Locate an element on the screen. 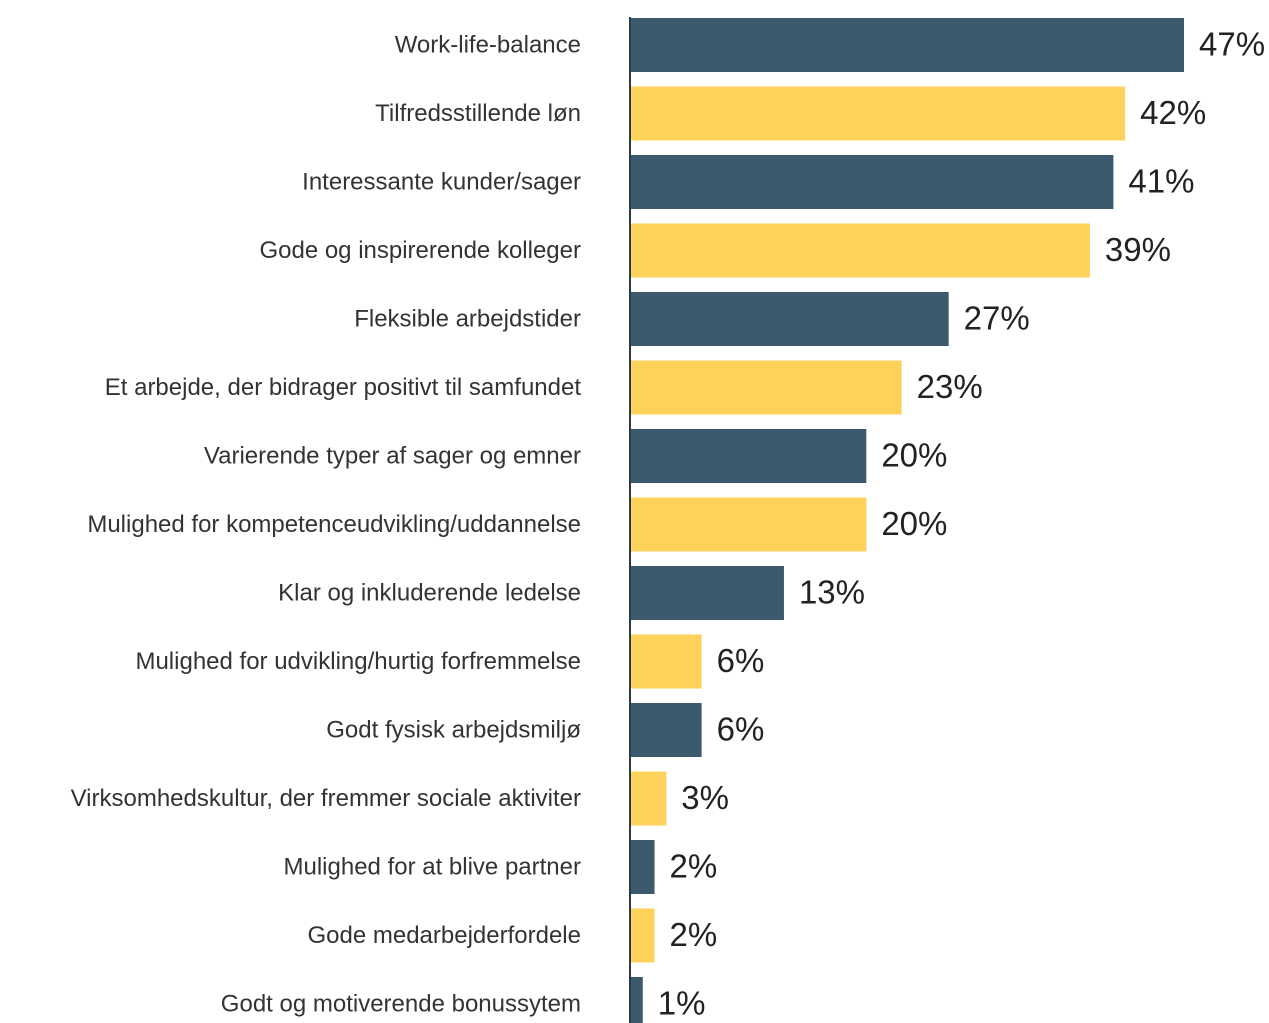 This screenshot has width=1269, height=1023. category-label: Varierende typer af sager og emner is located at coordinates (392, 455).